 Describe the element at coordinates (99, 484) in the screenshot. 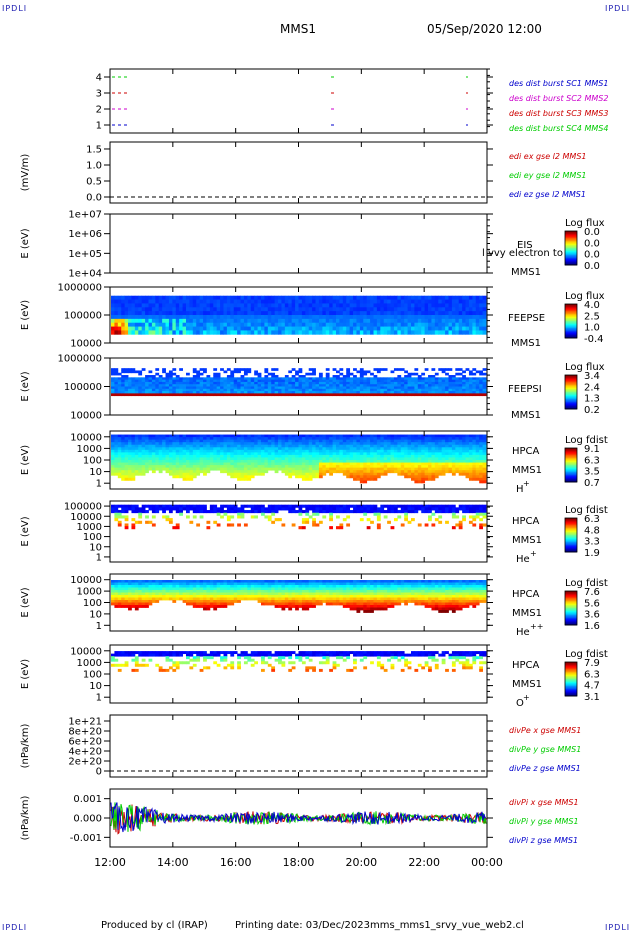

I see `ytick-label-hpca_h-0: 1` at that location.